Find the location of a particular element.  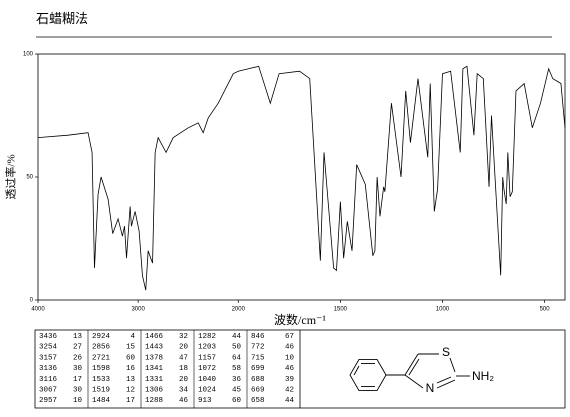

table-transmittance: 39 is located at coordinates (289, 380).